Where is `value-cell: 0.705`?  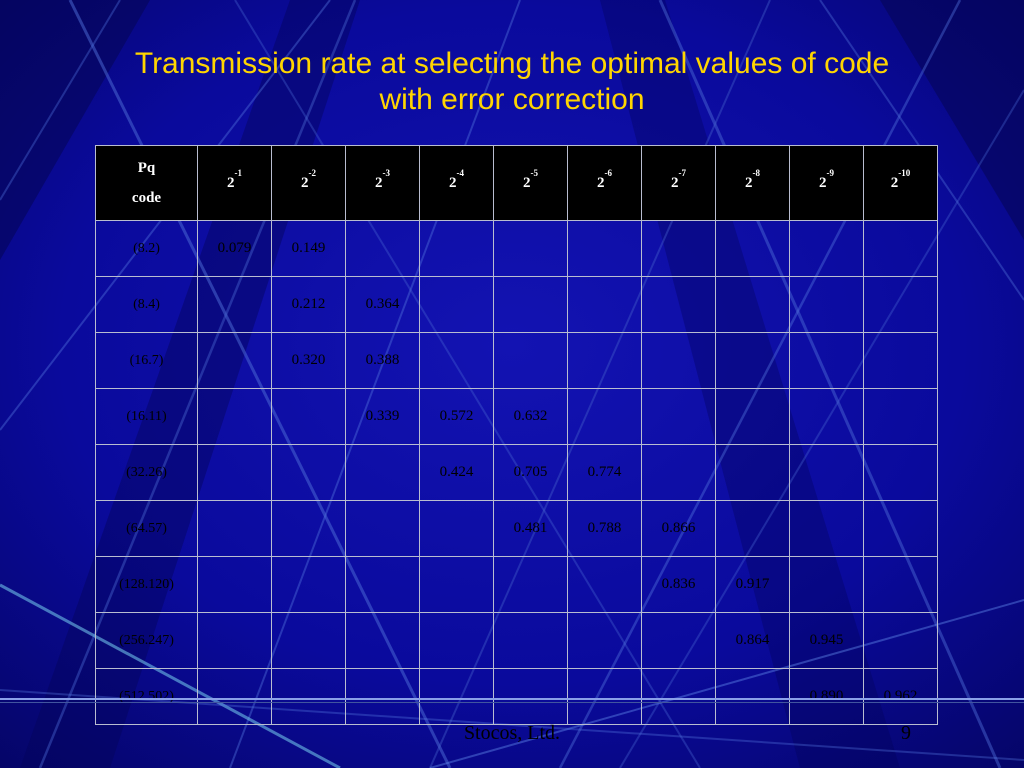 value-cell: 0.705 is located at coordinates (530, 472).